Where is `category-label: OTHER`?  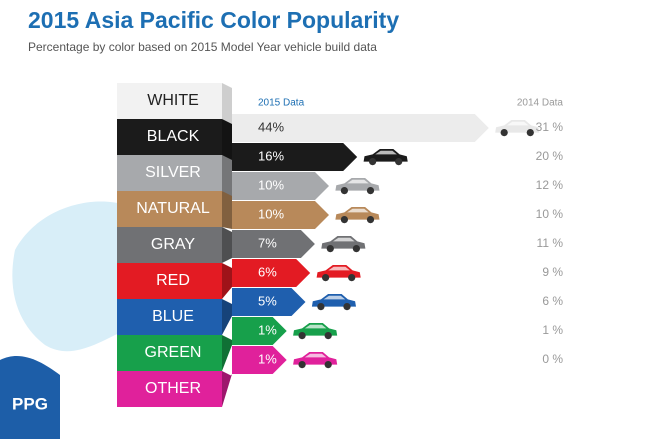
category-label: OTHER is located at coordinates (173, 388).